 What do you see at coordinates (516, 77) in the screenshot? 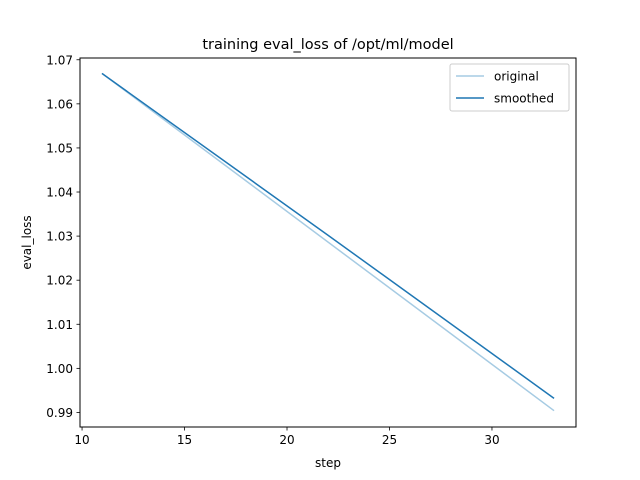
I see `legend-label-original: original` at bounding box center [516, 77].